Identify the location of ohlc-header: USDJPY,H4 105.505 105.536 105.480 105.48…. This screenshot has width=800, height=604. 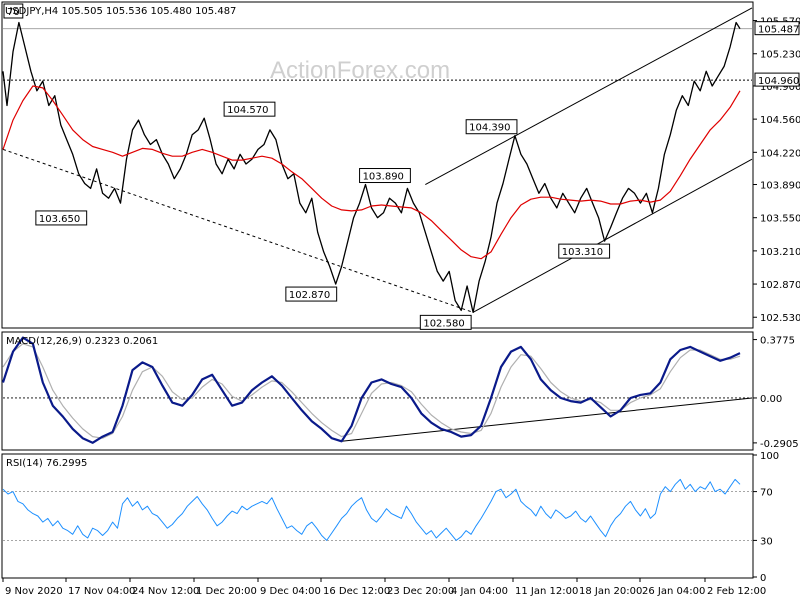
(120, 11).